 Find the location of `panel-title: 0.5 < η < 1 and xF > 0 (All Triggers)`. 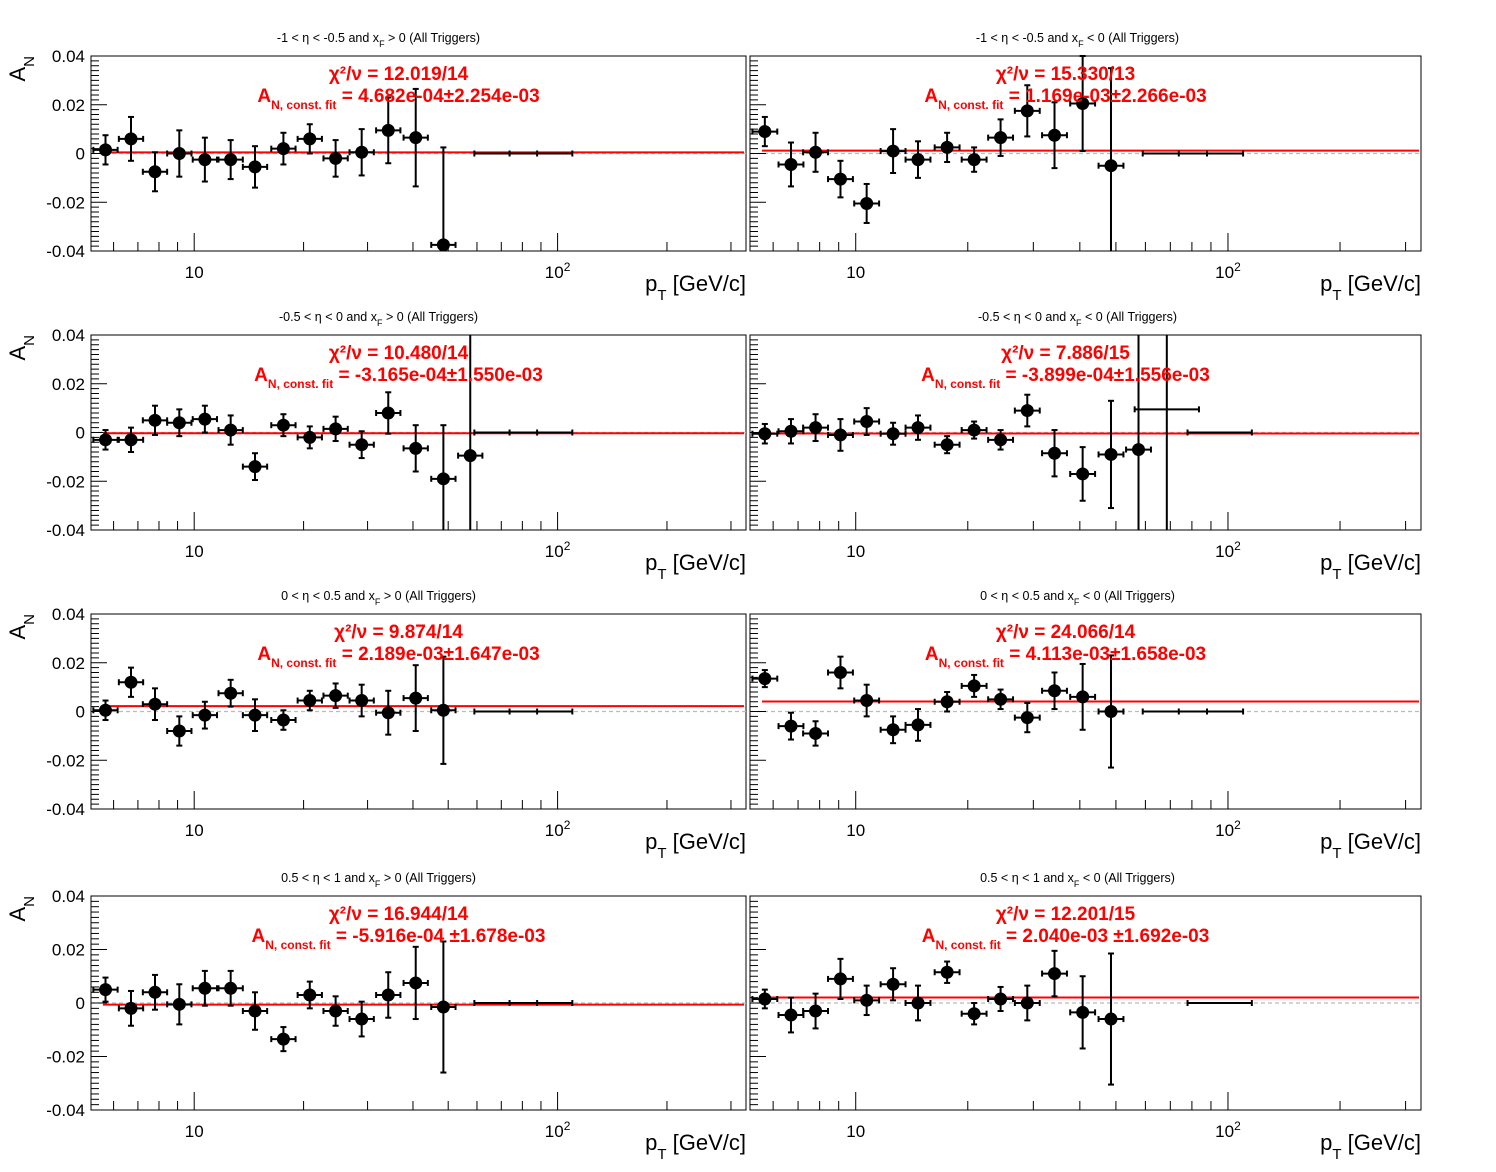

panel-title: 0.5 < η < 1 and xF > 0 (All Triggers) is located at coordinates (378, 880).